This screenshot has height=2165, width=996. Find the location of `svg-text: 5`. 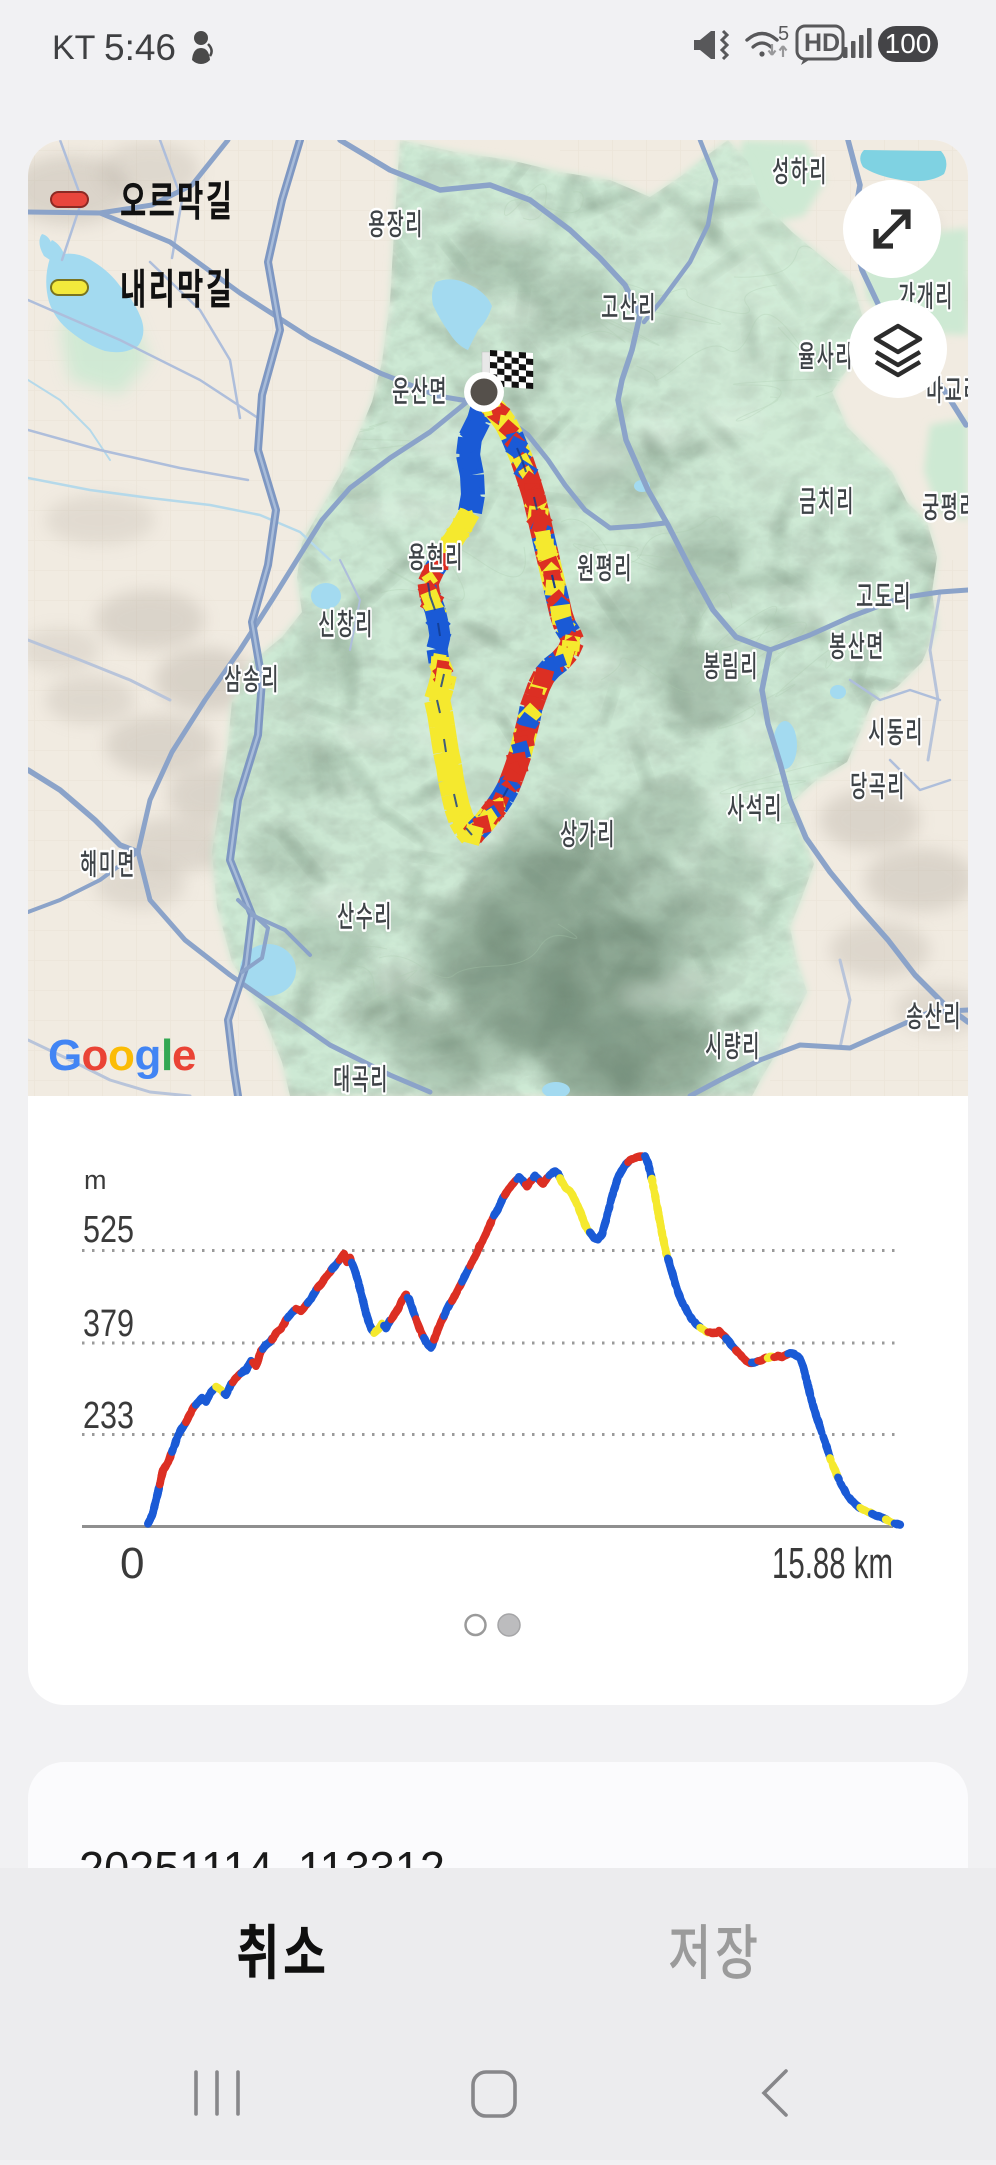

svg-text: 5 is located at coordinates (783, 34).